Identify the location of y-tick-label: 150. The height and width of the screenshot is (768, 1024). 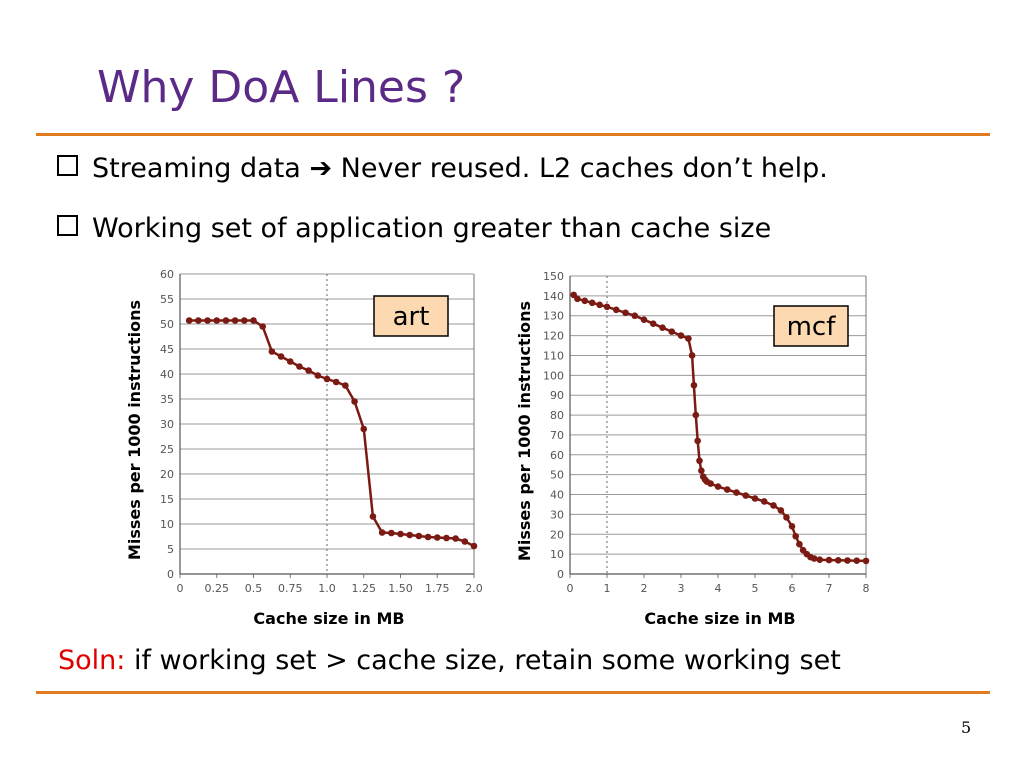
(553, 276).